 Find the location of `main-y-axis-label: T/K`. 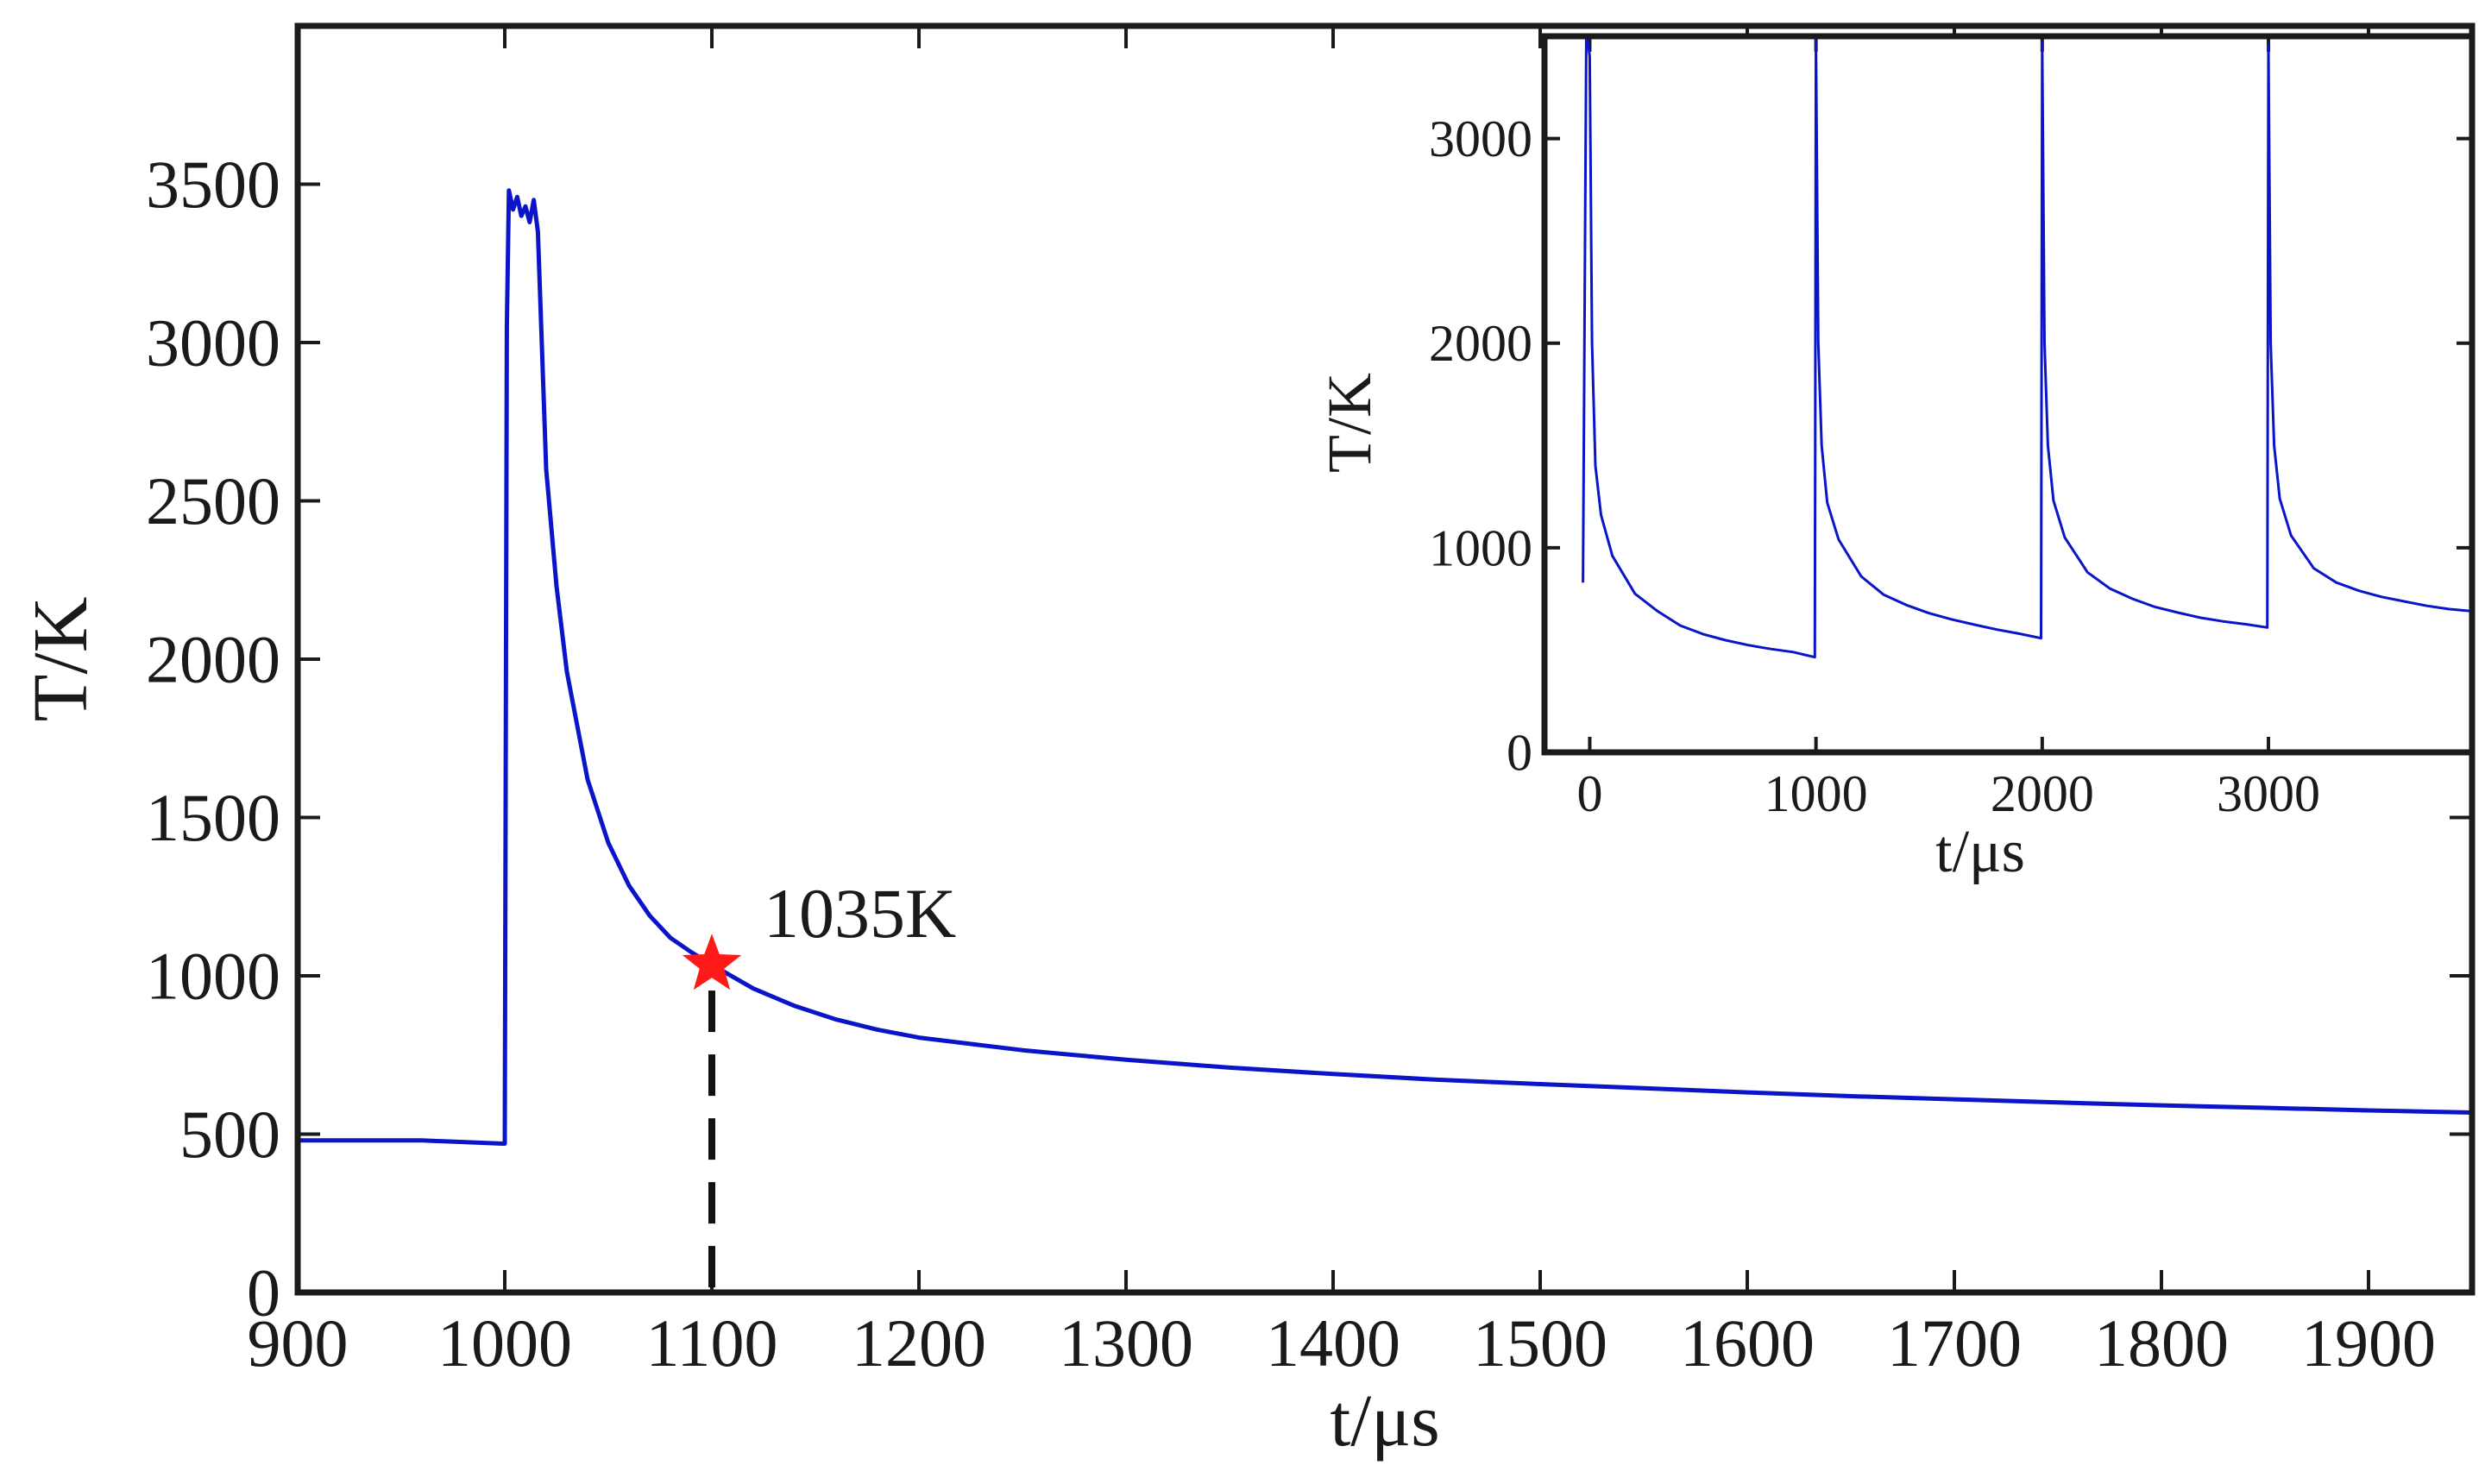

main-y-axis-label: T/K is located at coordinates (61, 659).